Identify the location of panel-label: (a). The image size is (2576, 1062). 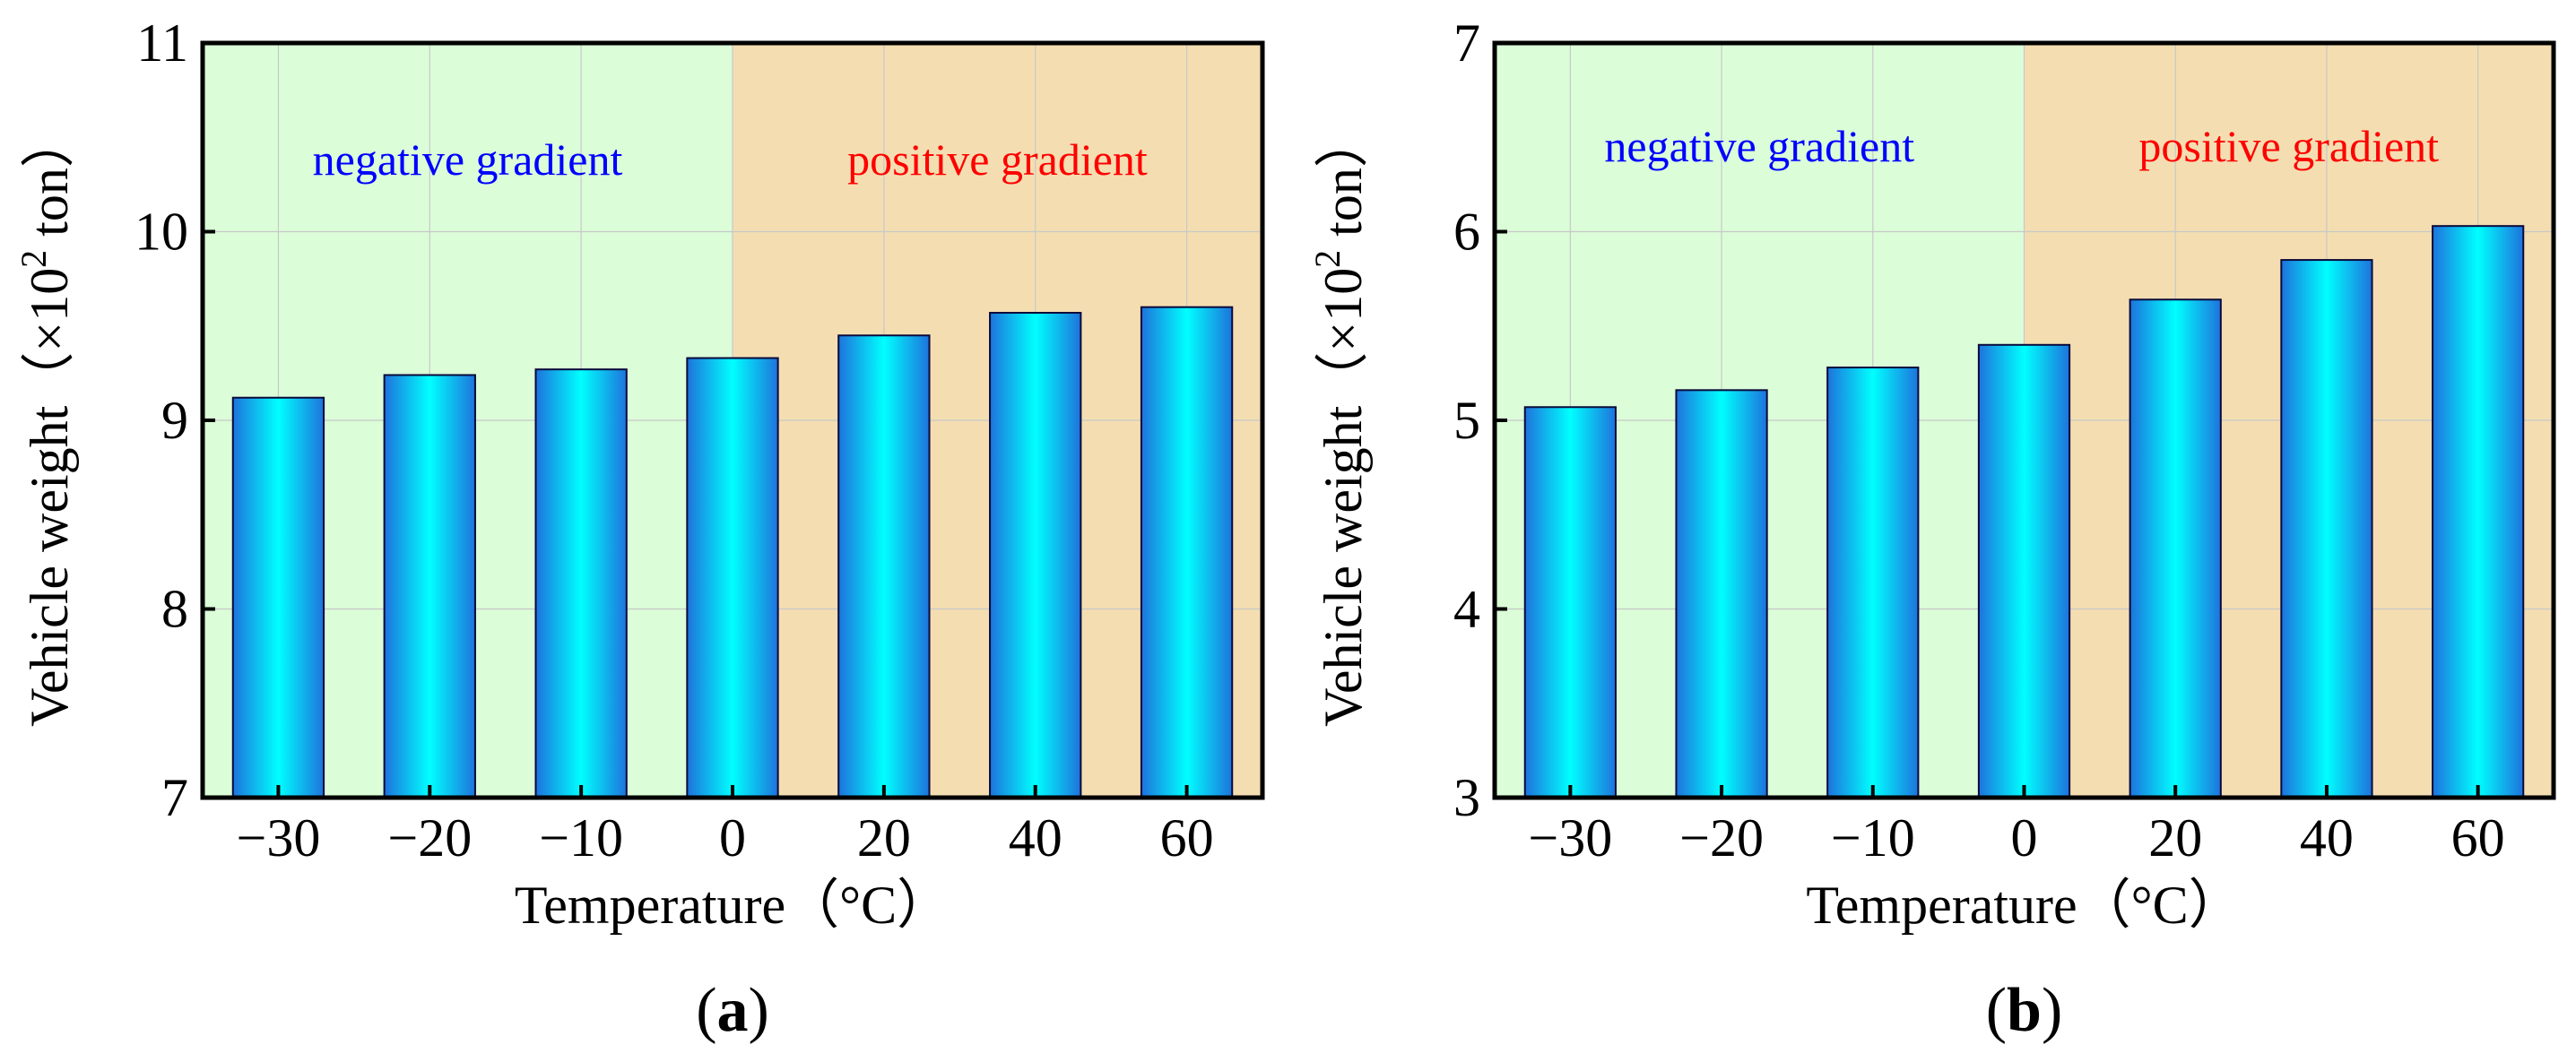
(732, 1010).